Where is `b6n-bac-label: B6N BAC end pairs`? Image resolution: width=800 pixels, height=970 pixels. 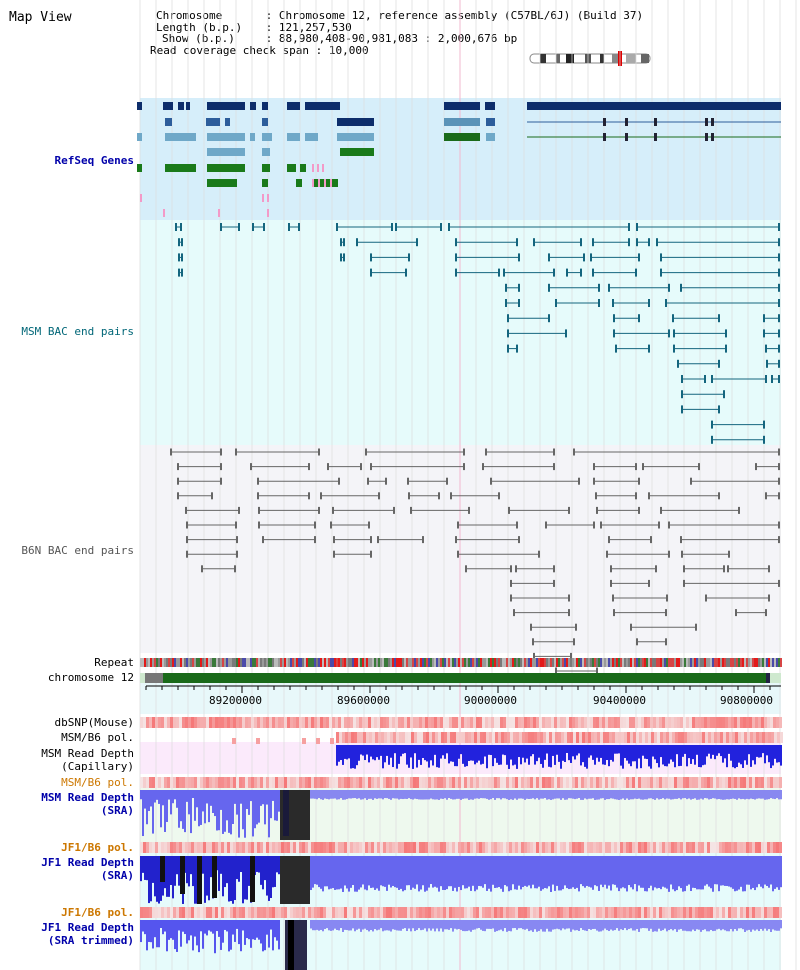
b6n-bac-label: B6N BAC end pairs is located at coordinates (77, 550).